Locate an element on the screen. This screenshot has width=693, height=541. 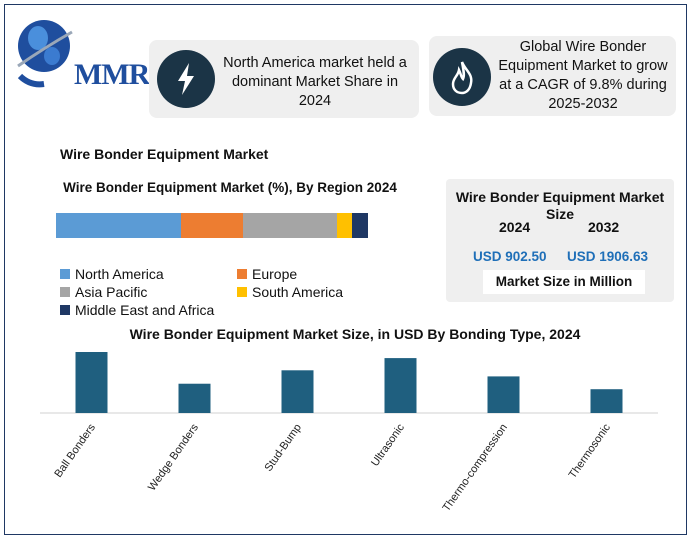
region-segment-north-america is located at coordinates (118, 225).